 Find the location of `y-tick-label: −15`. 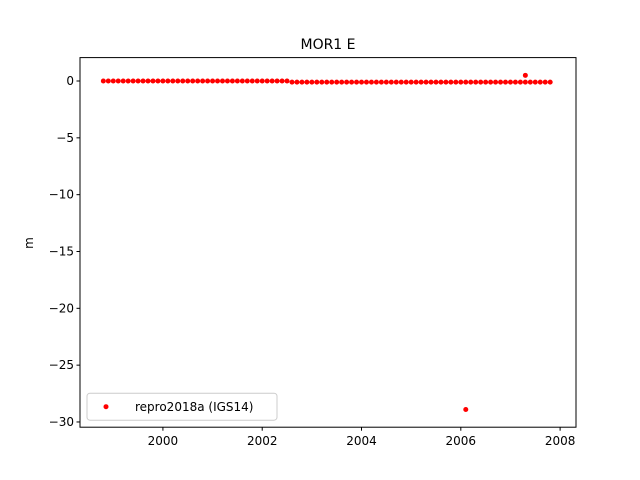

y-tick-label: −15 is located at coordinates (61, 251).